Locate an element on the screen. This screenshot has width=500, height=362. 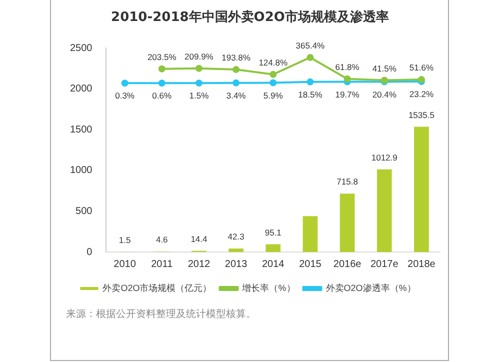
x-tick-label: 2018e is located at coordinates (422, 264).